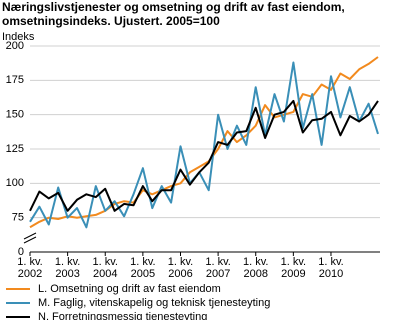  I want to click on y-tick-label: 125, so click(15, 149).